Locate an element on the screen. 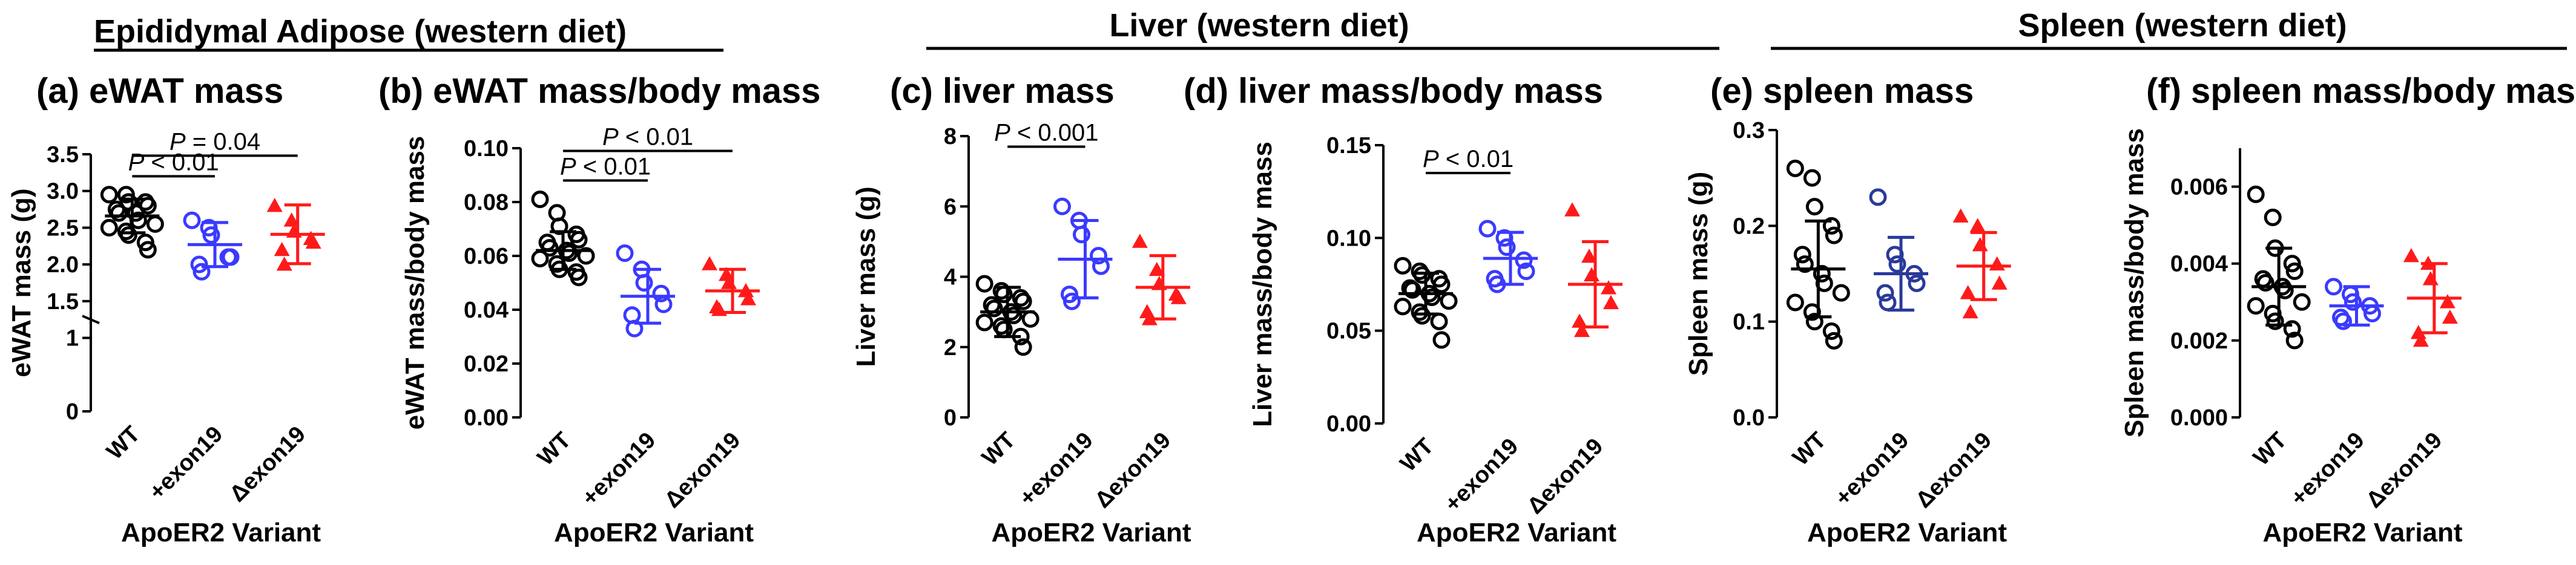  panel-title: (d) liver mass/body mass is located at coordinates (1393, 91).